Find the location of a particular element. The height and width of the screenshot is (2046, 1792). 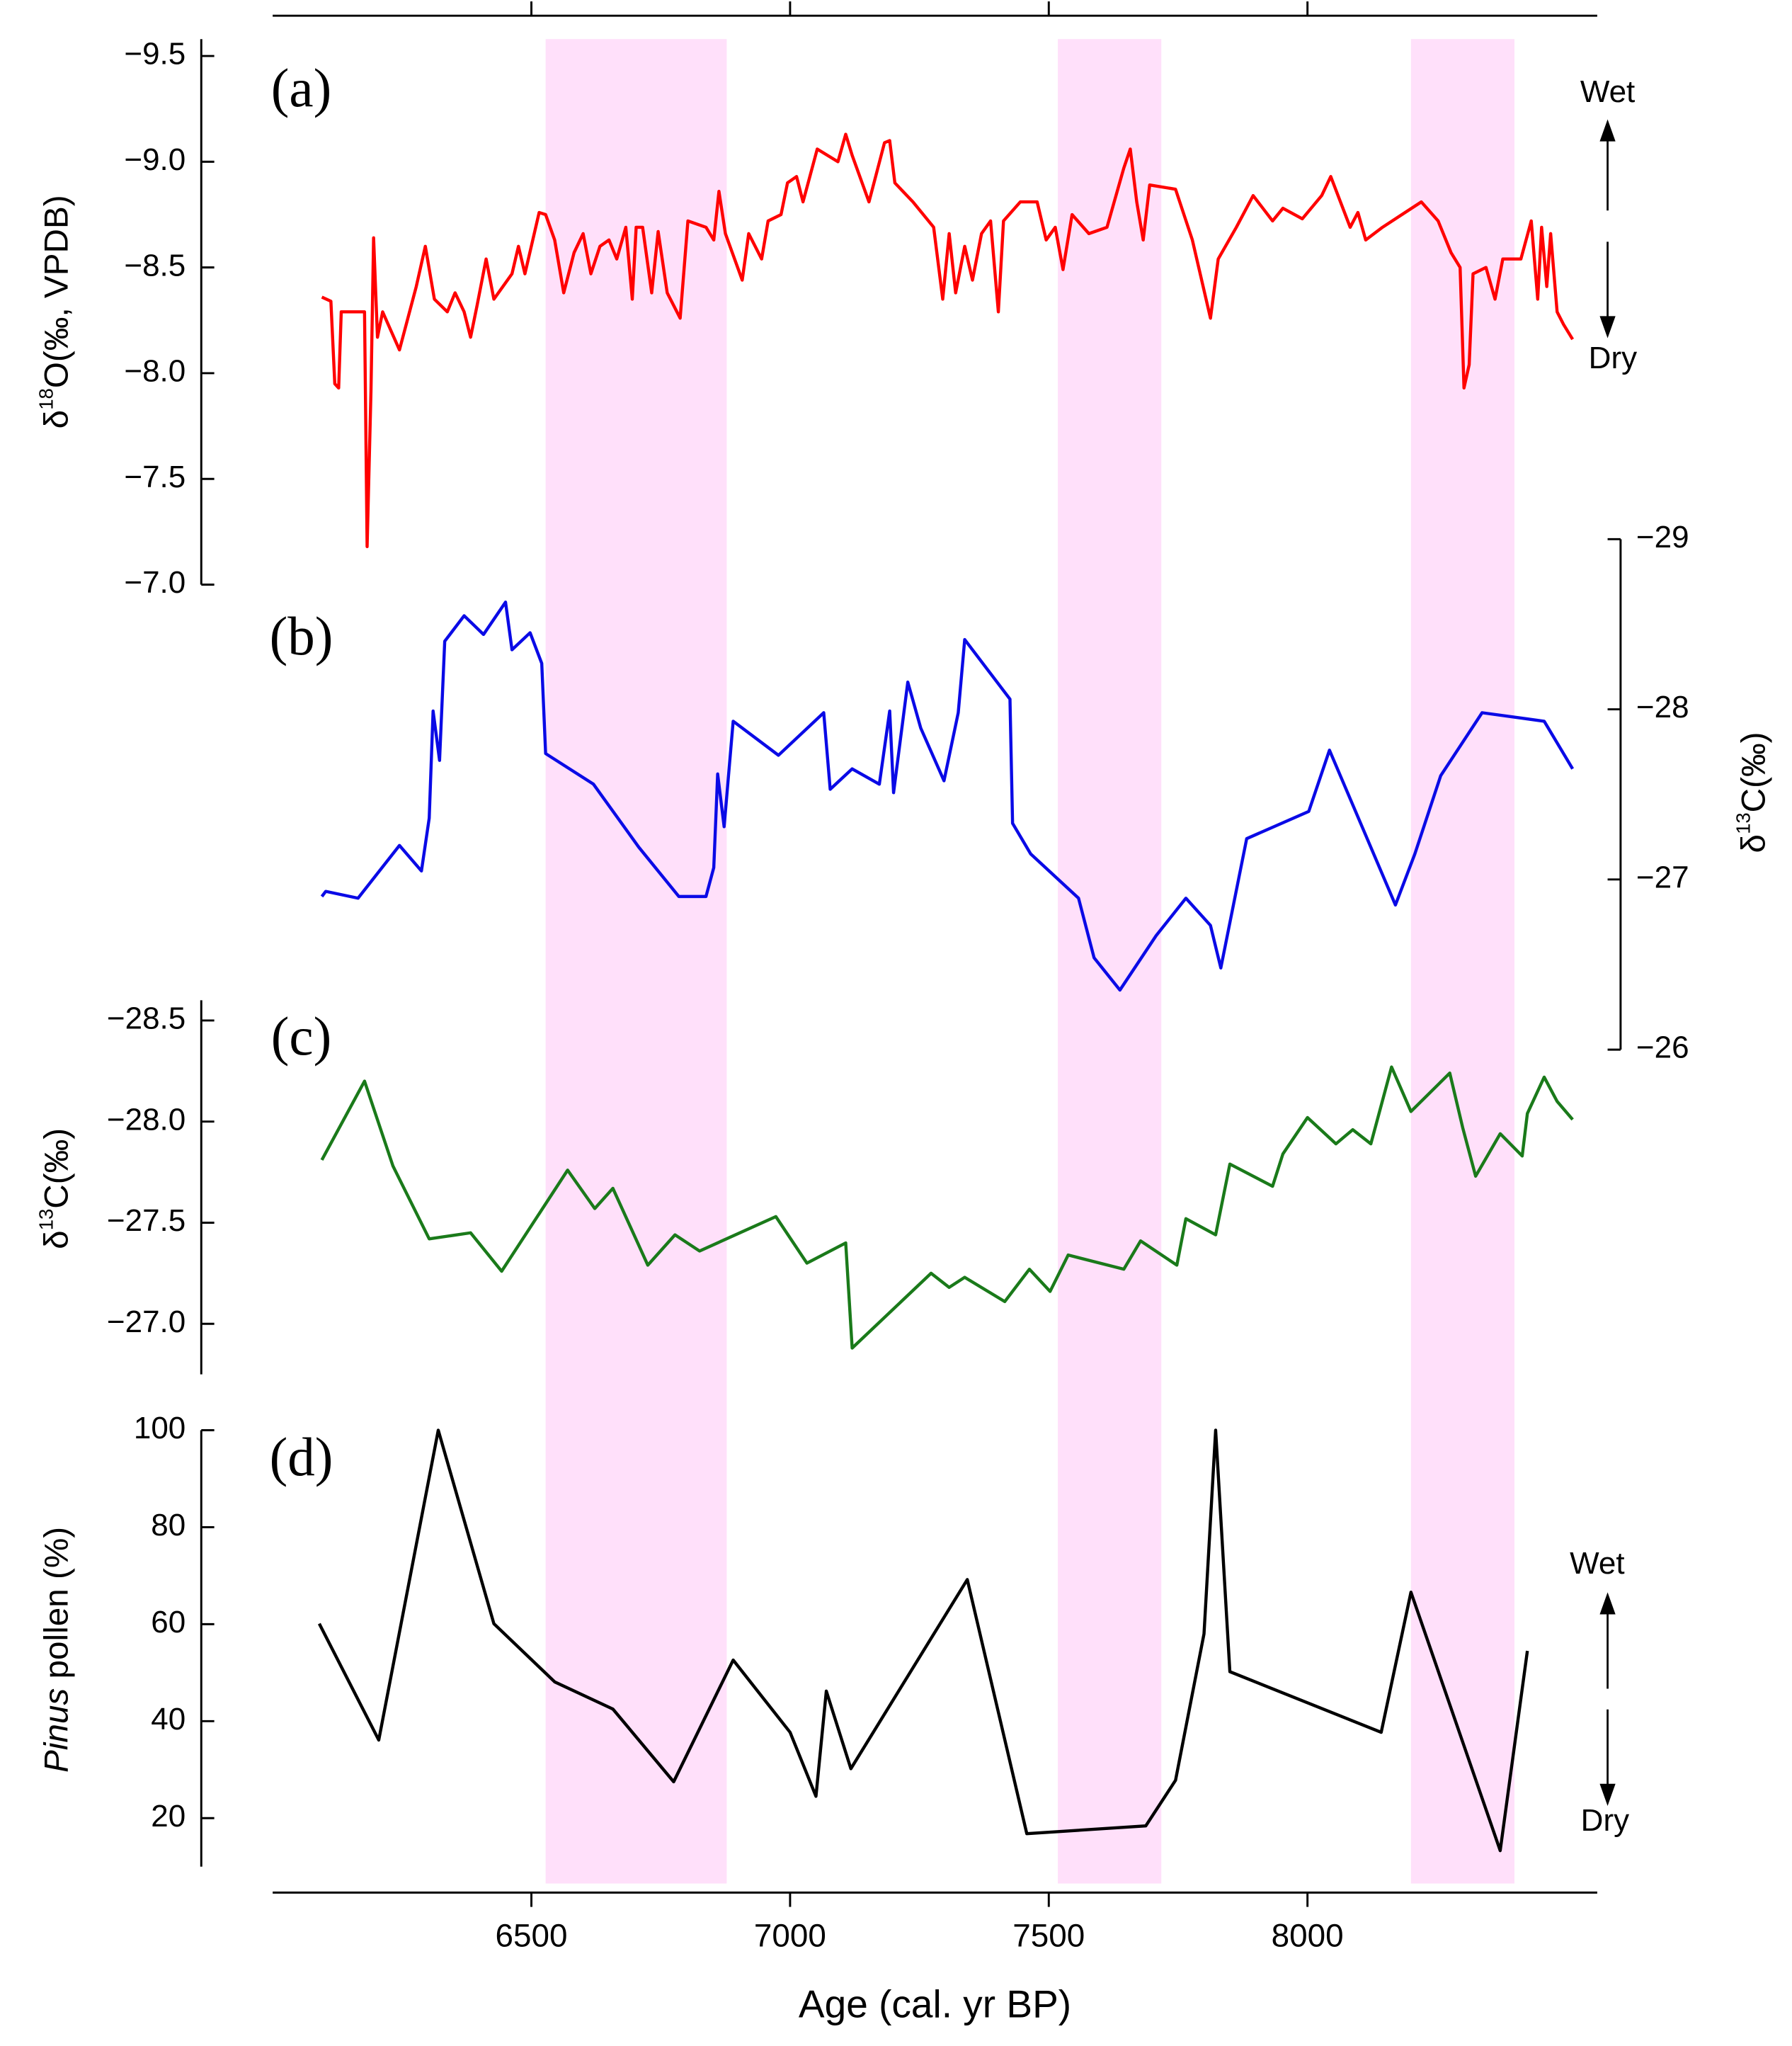

x-tick-label: 7000 is located at coordinates (790, 1936).